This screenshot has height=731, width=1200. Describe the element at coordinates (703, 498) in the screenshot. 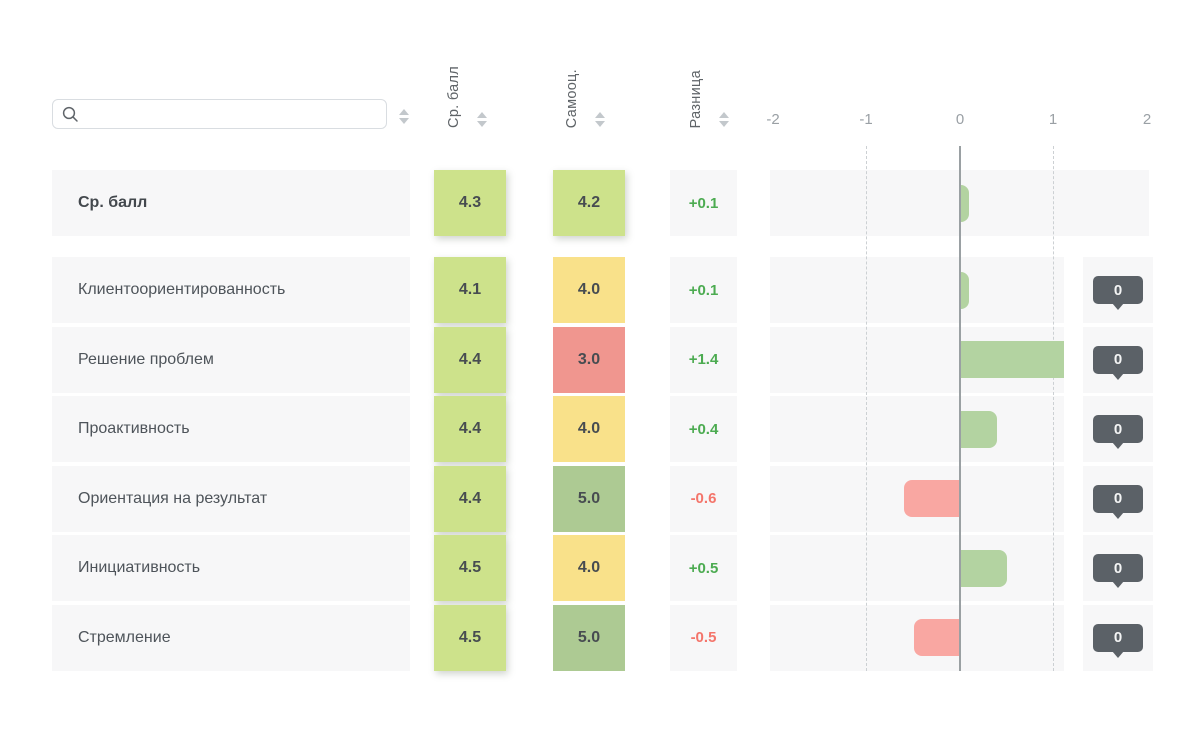

I see `diff-cell: -0.6` at that location.